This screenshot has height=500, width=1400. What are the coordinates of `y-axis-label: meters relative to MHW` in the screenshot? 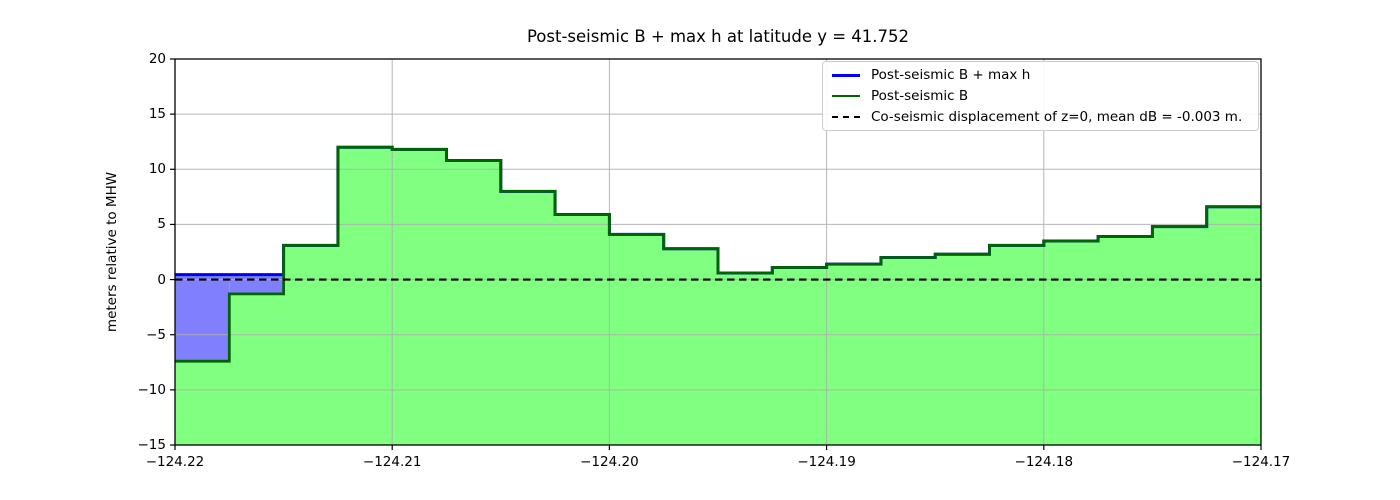 It's located at (112, 252).